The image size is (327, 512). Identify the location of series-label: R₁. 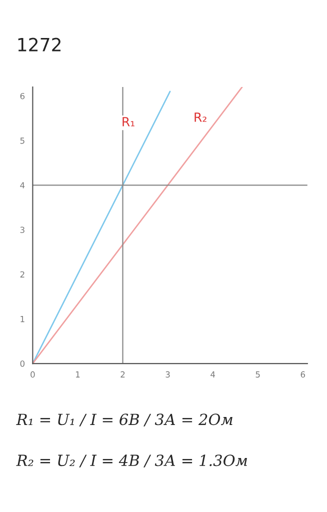
(128, 121).